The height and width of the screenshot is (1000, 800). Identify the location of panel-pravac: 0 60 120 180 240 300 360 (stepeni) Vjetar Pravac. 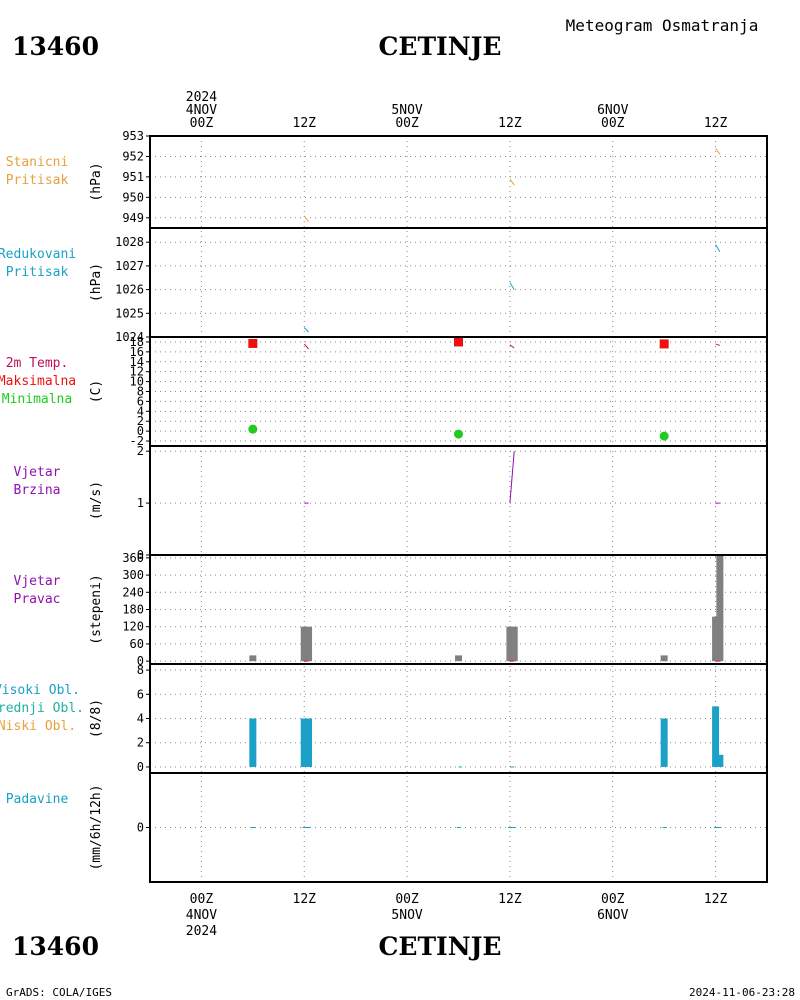
(391, 609).